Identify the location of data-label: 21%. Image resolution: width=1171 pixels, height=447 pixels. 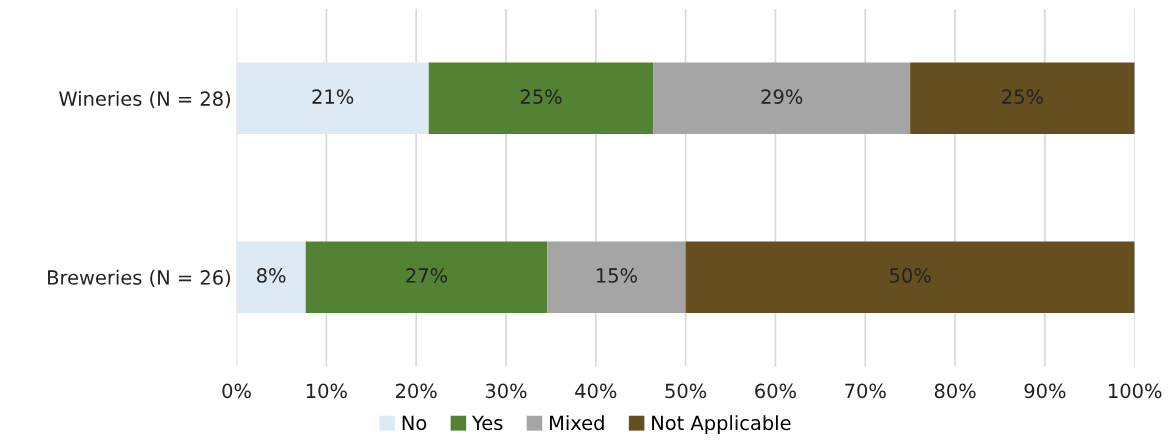
(333, 96).